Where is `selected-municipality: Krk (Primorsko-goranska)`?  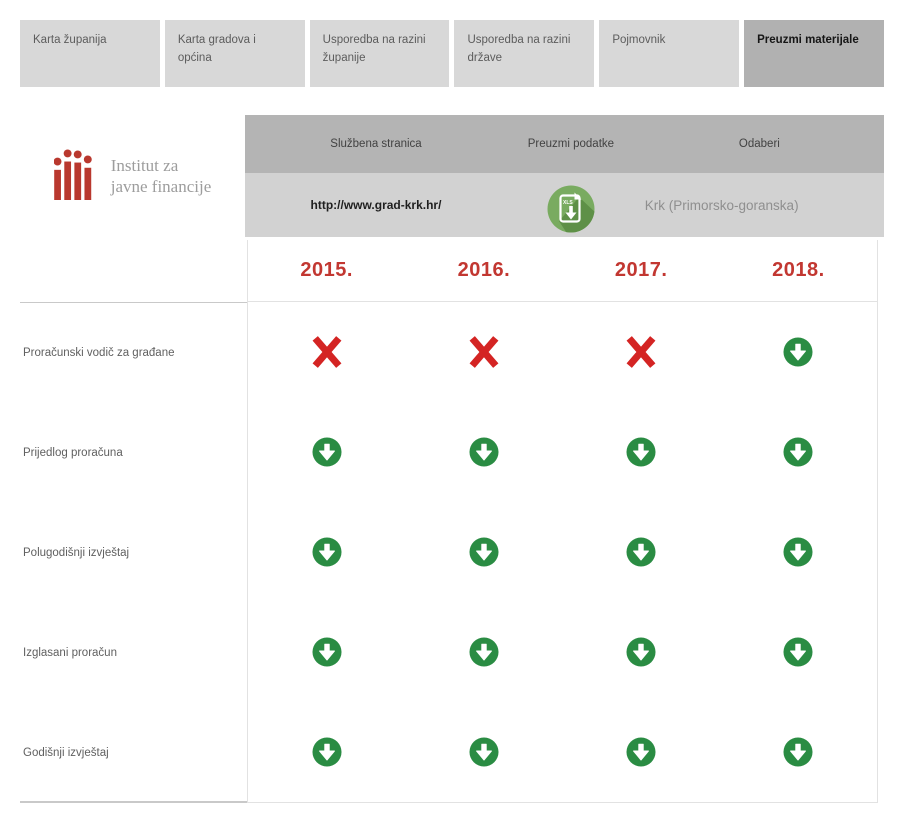
selected-municipality: Krk (Primorsko-goranska) is located at coordinates (721, 205).